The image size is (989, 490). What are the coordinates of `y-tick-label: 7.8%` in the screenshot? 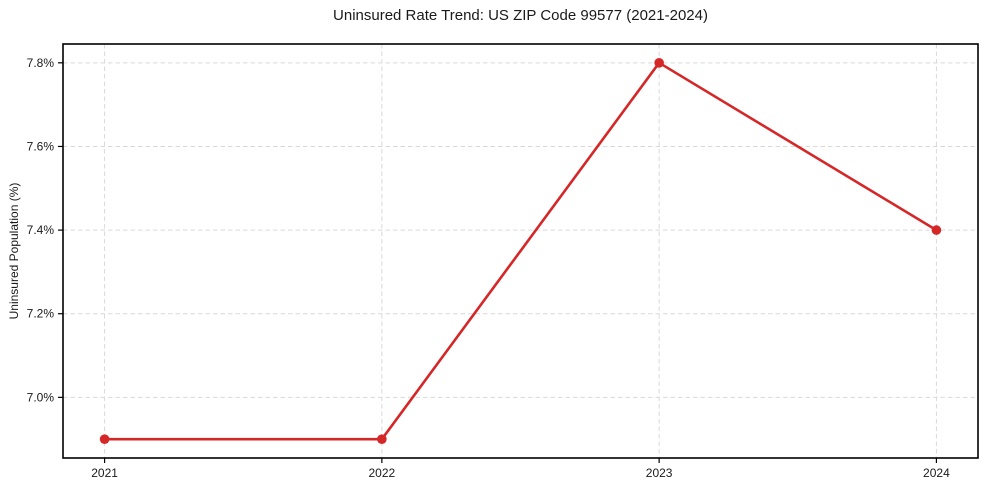 It's located at (41, 63).